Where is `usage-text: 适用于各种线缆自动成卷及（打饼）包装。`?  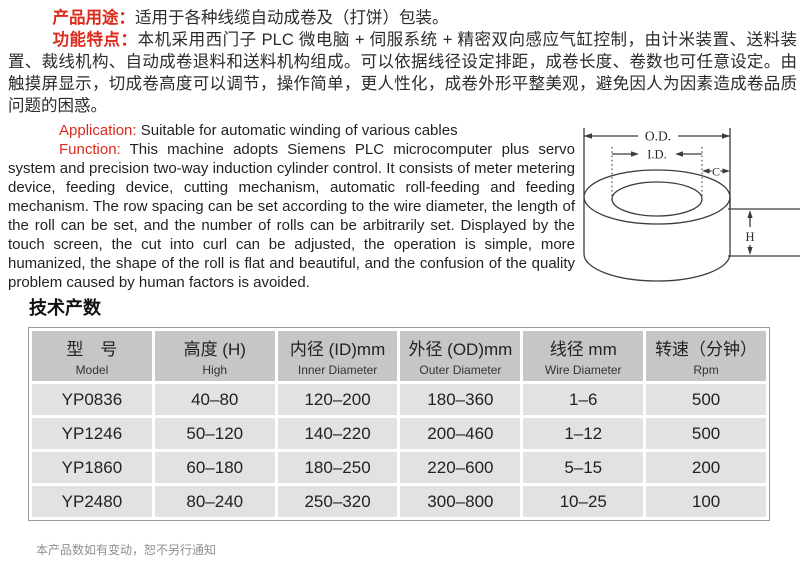
usage-text: 适用于各种线缆自动成卷及（打饼）包装。 is located at coordinates (292, 18).